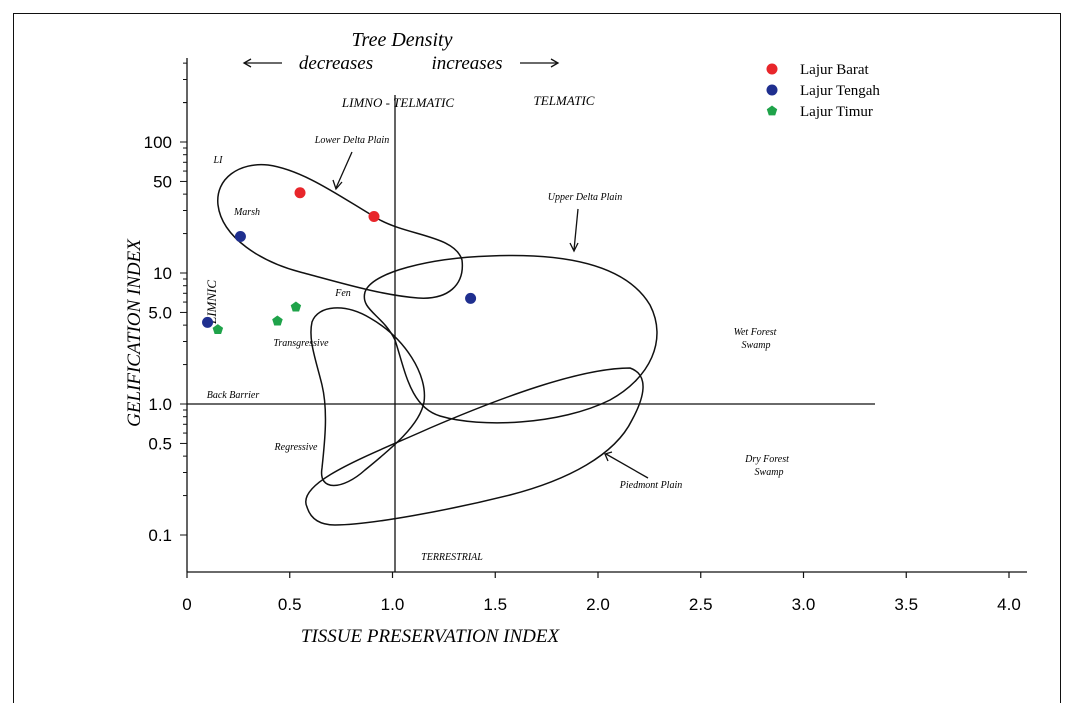 Image resolution: width=1076 pixels, height=703 pixels. I want to click on label-fen: Fen, so click(342, 293).